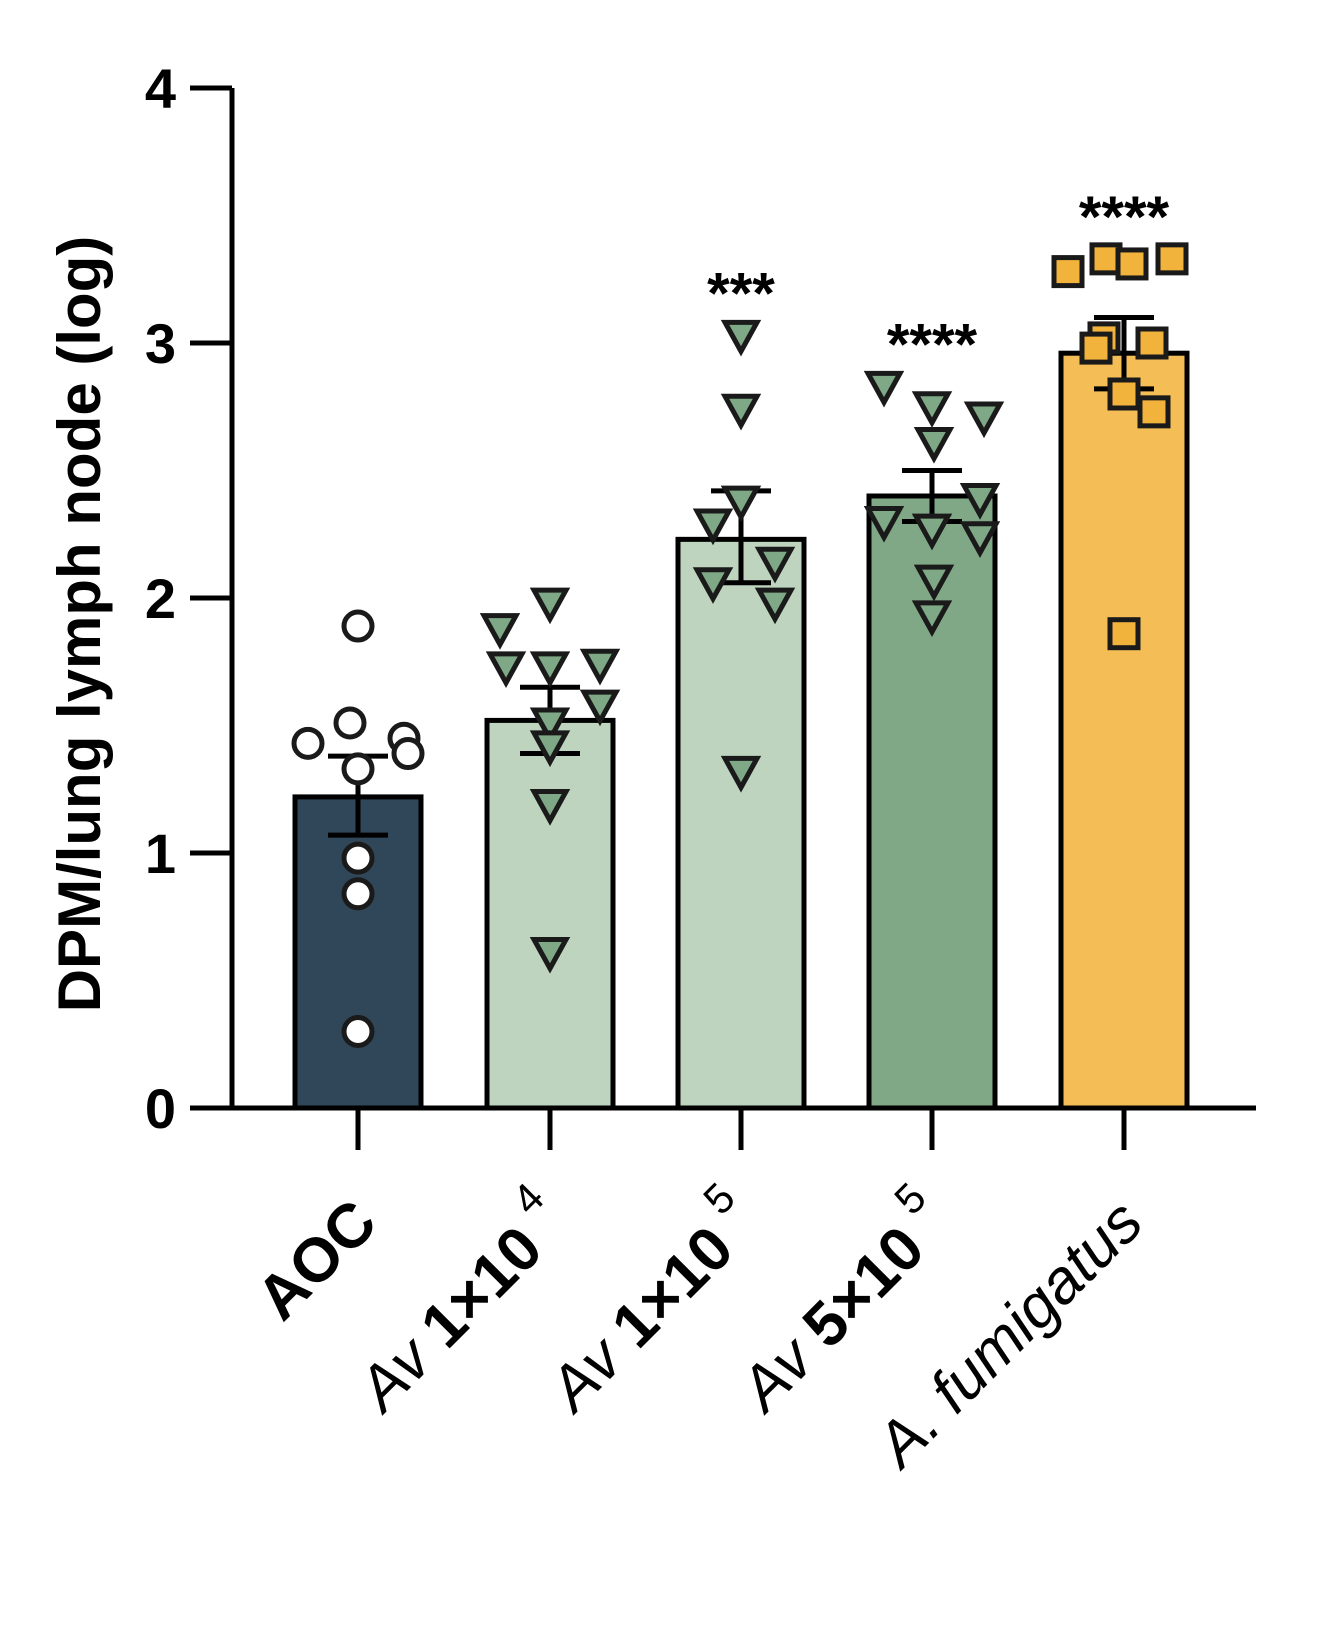 This screenshot has width=1331, height=1640. Describe the element at coordinates (932, 802) in the screenshot. I see `bar-av5e5` at that location.